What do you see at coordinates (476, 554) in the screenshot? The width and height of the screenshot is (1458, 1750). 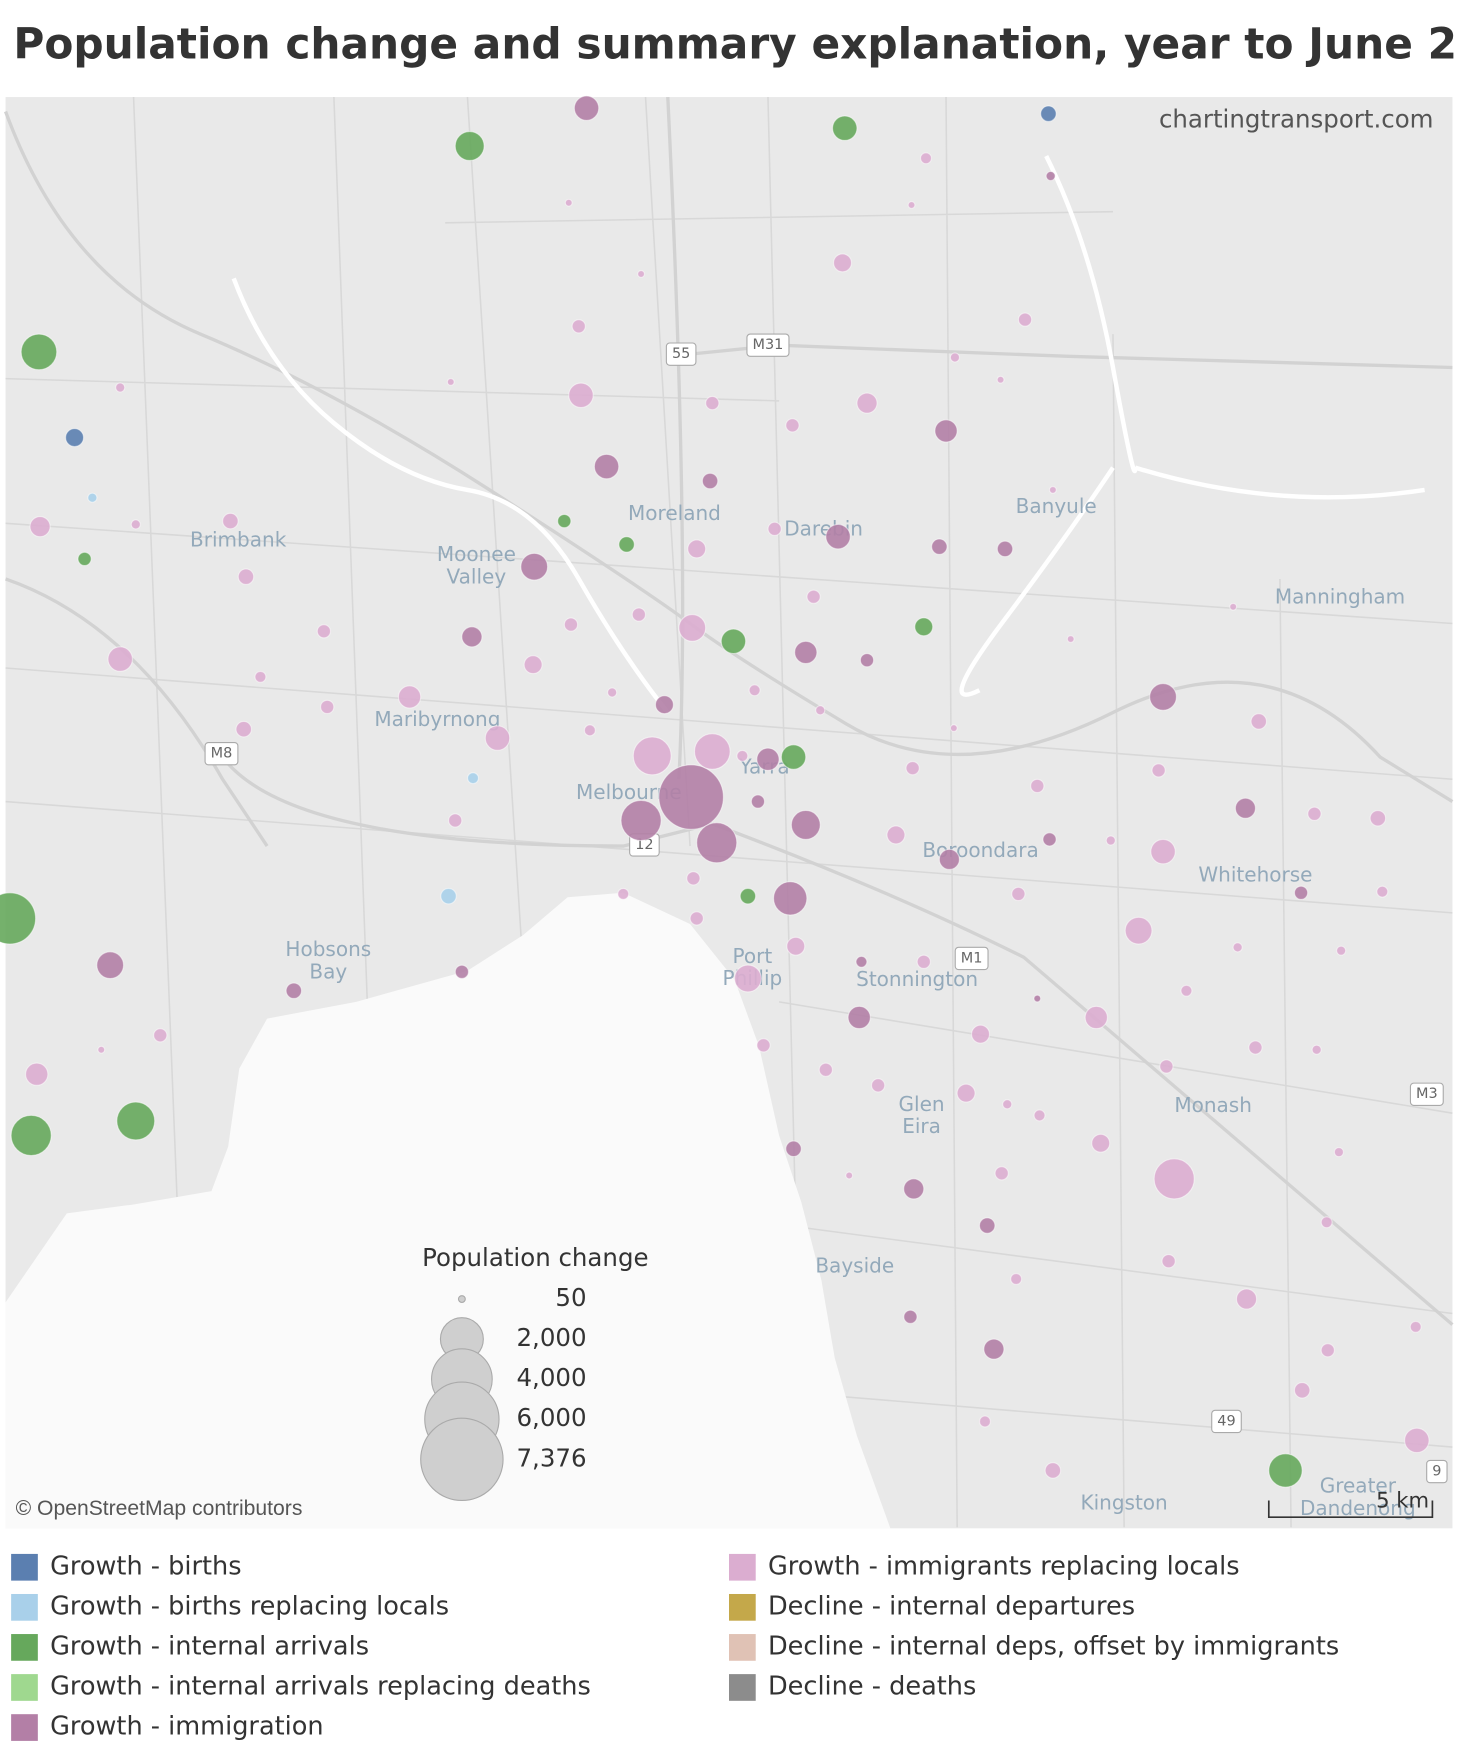 I see `place-label: Moonee` at bounding box center [476, 554].